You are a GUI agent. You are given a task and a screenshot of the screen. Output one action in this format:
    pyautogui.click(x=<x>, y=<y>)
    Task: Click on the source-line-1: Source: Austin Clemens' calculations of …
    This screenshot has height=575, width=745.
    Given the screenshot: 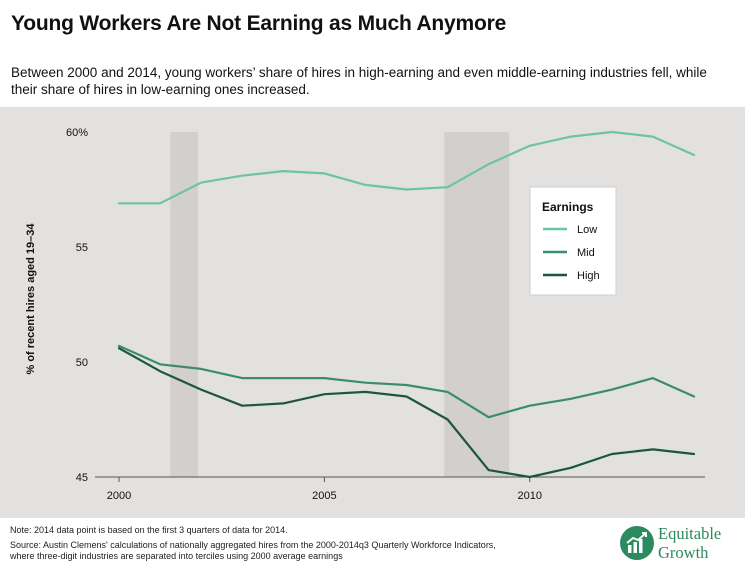 What is the action you would take?
    pyautogui.click(x=253, y=545)
    